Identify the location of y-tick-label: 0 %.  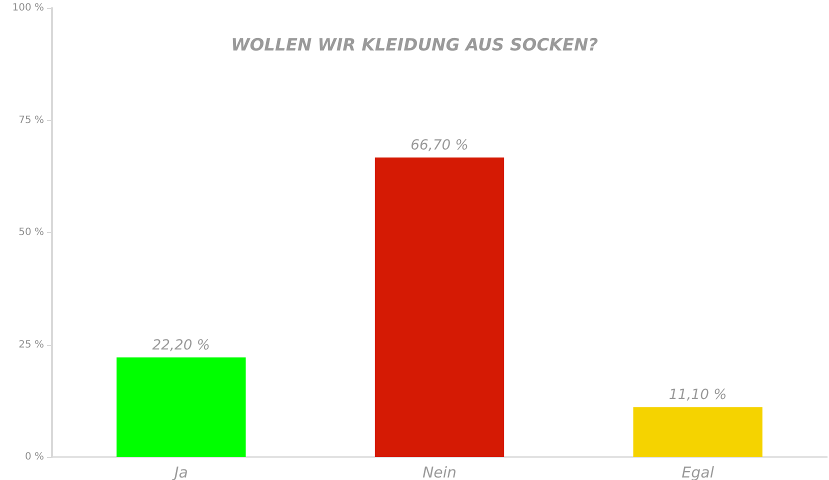
(34, 457).